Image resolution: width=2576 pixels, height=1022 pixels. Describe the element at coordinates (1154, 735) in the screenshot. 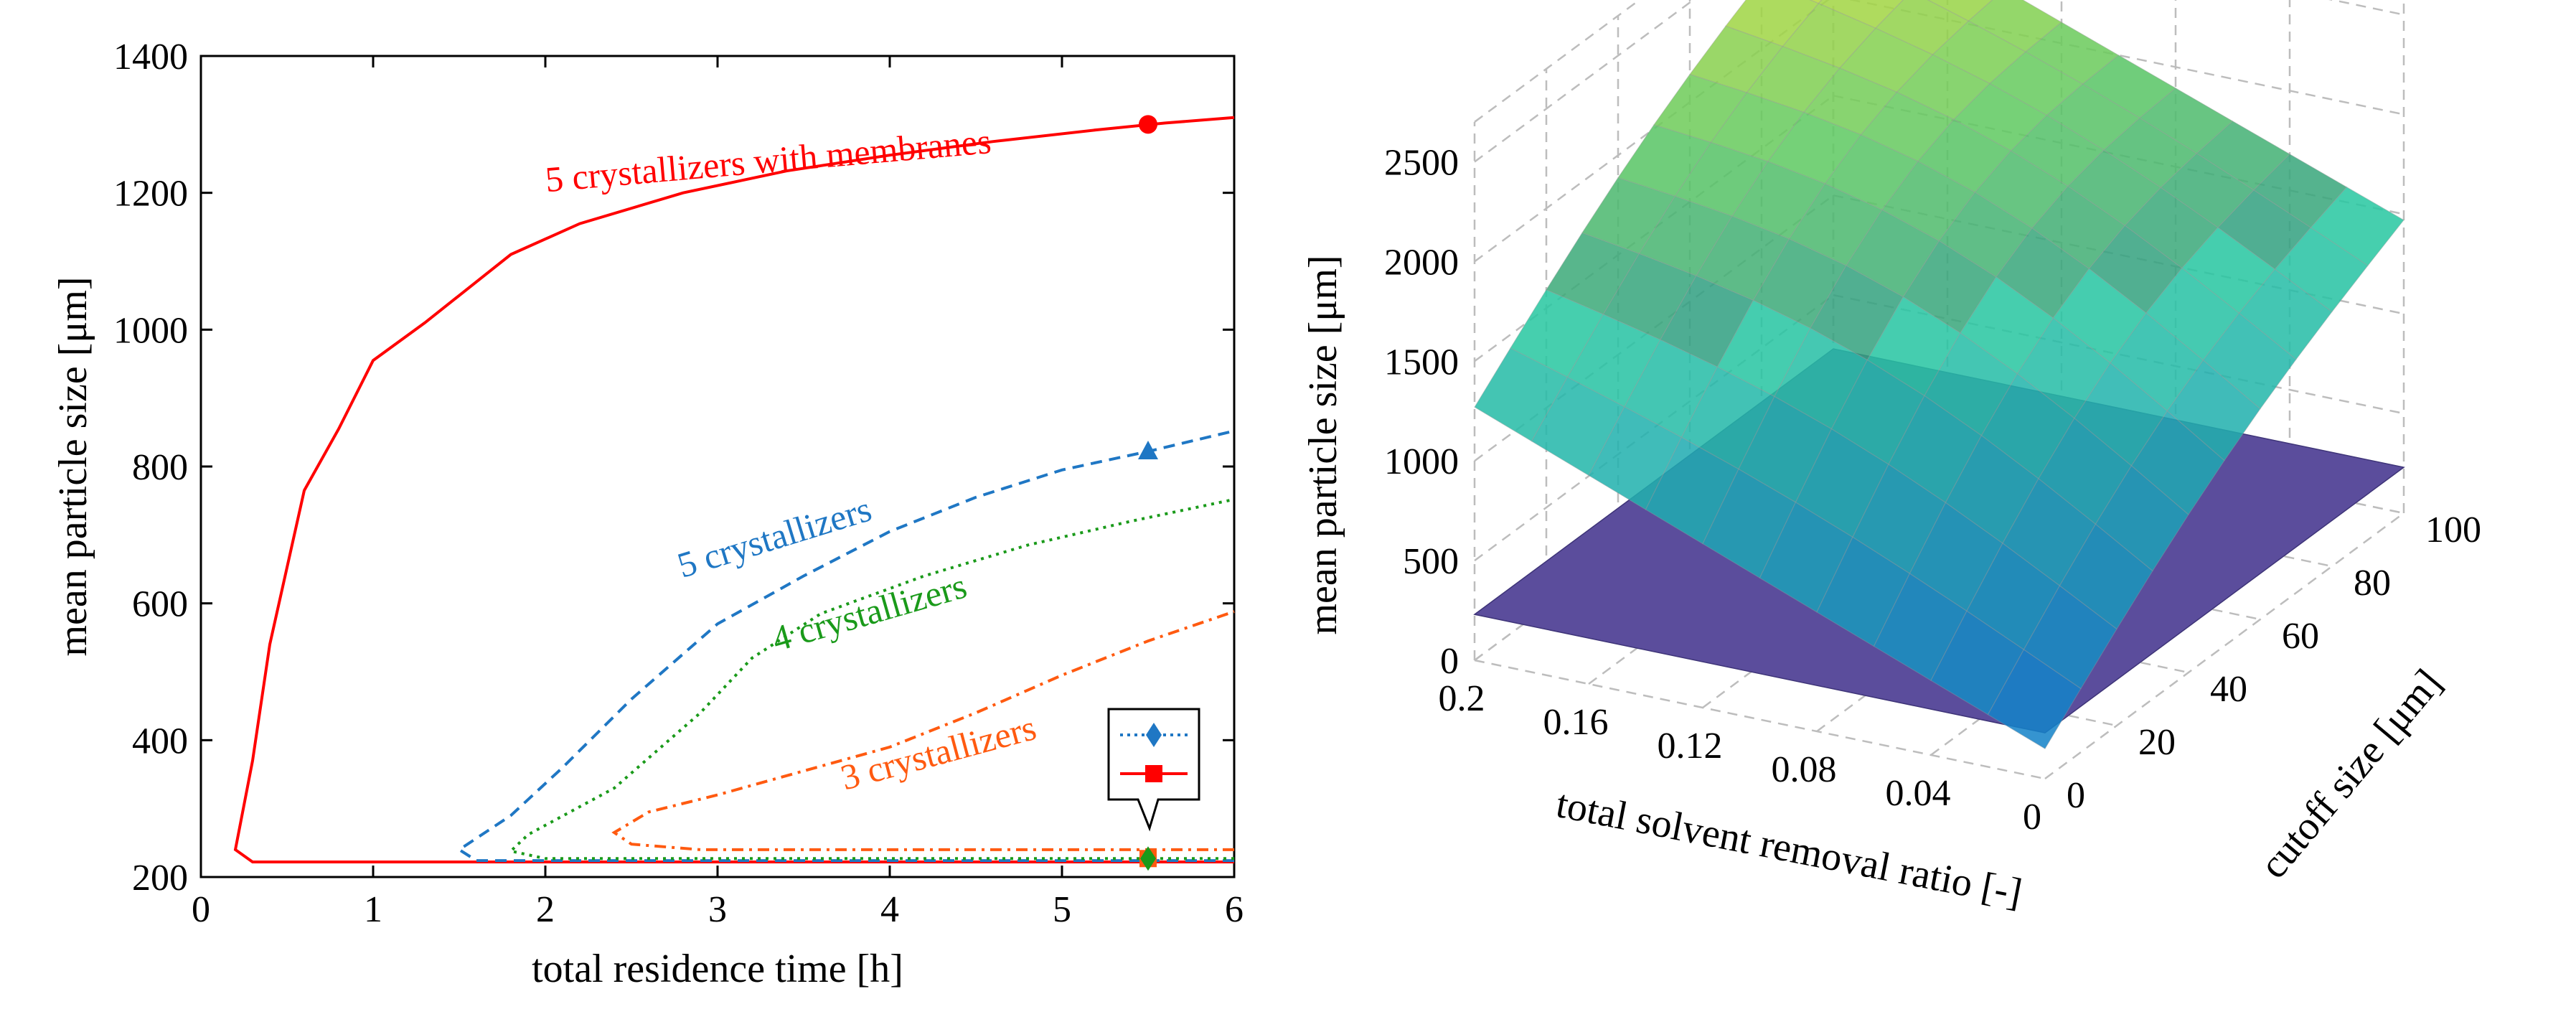

I see `legend-marker-diamond` at that location.